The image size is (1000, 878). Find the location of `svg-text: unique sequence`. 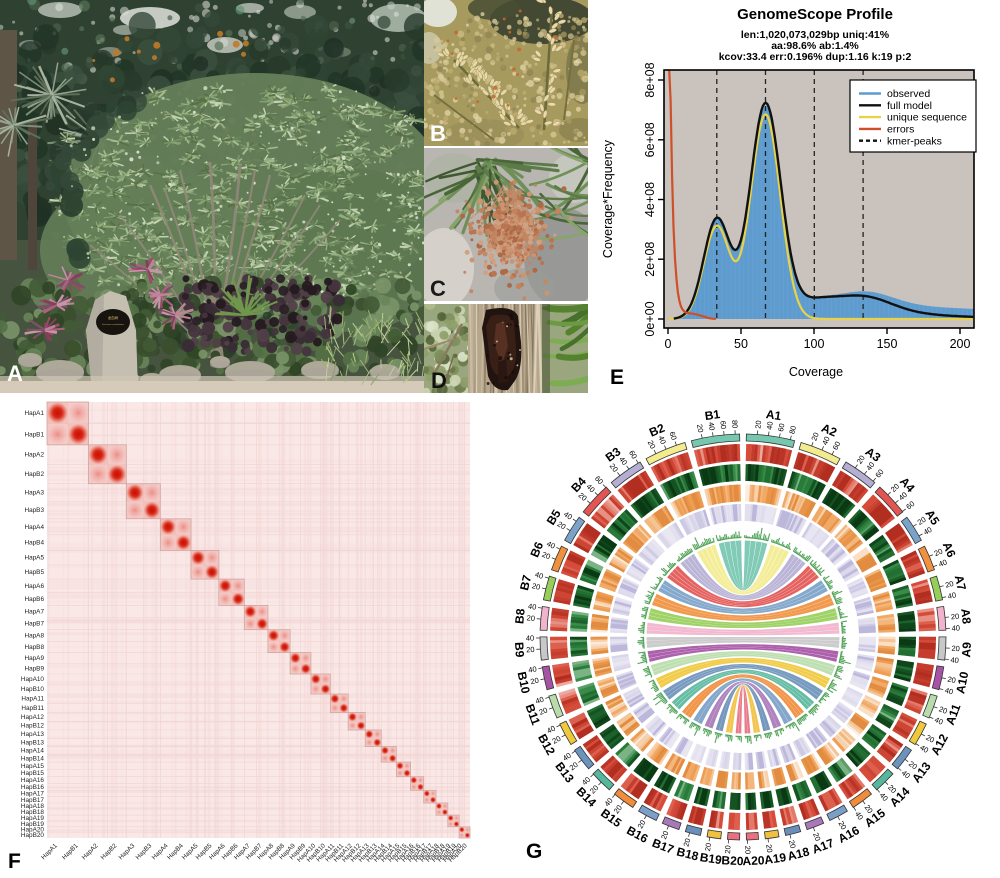

svg-text: unique sequence is located at coordinates (927, 118).